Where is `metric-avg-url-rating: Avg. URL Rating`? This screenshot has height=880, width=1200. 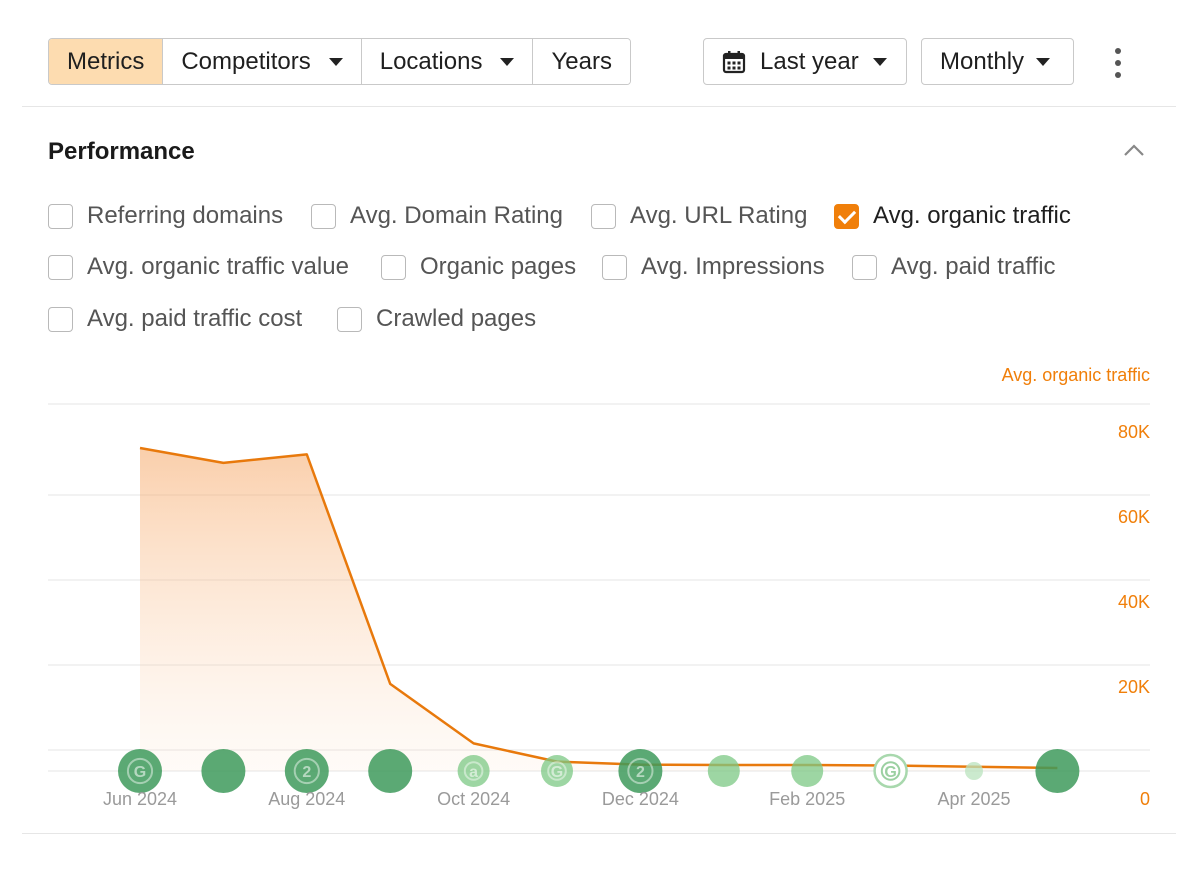 metric-avg-url-rating: Avg. URL Rating is located at coordinates (699, 216).